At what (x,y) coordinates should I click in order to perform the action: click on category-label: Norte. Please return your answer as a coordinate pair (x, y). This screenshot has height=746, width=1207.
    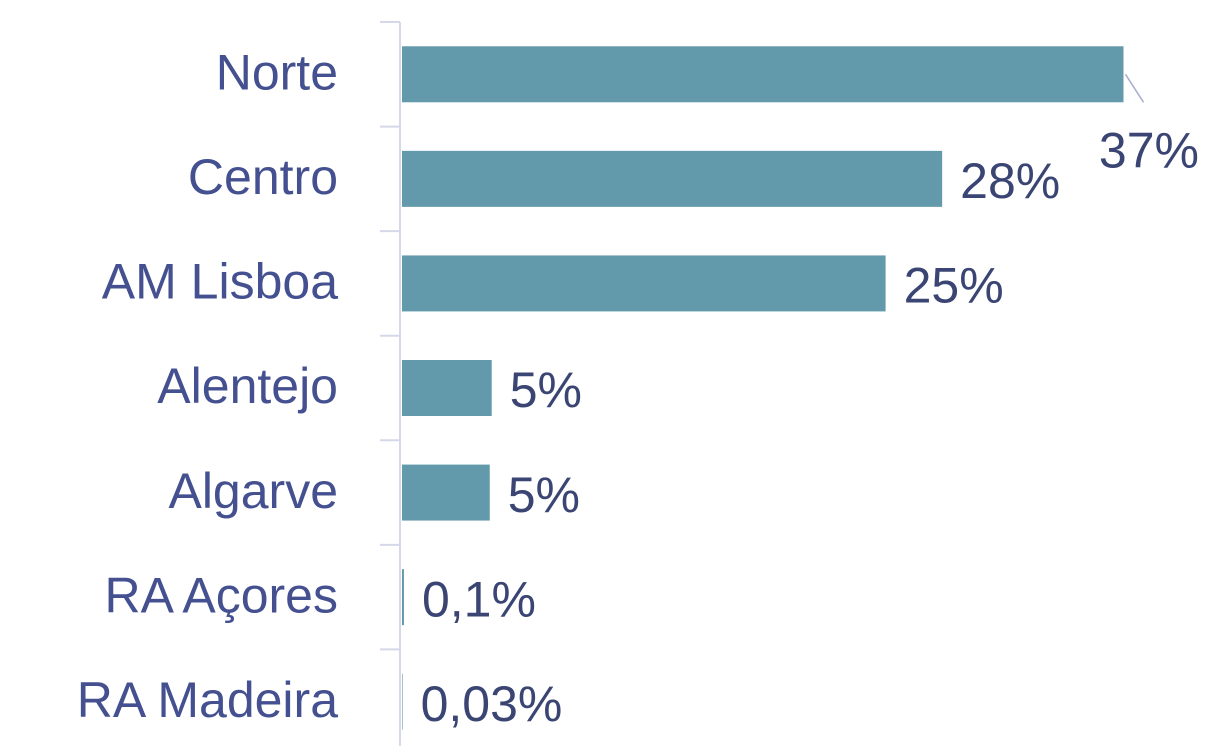
    Looking at the image, I should click on (277, 72).